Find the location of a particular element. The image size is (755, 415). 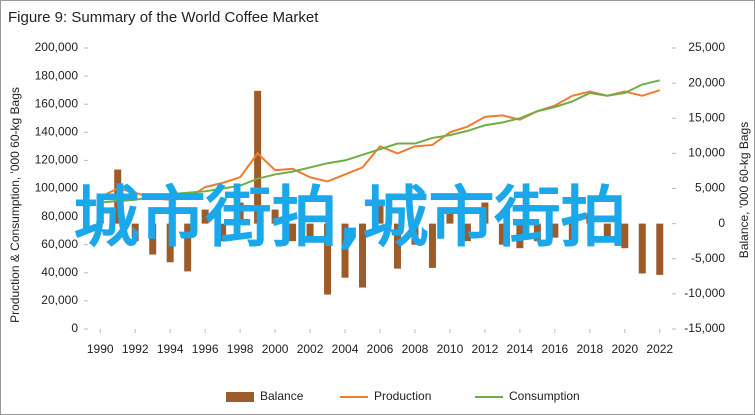

overlay-text: 城市街拍,城市街拍 is located at coordinates (349, 217).